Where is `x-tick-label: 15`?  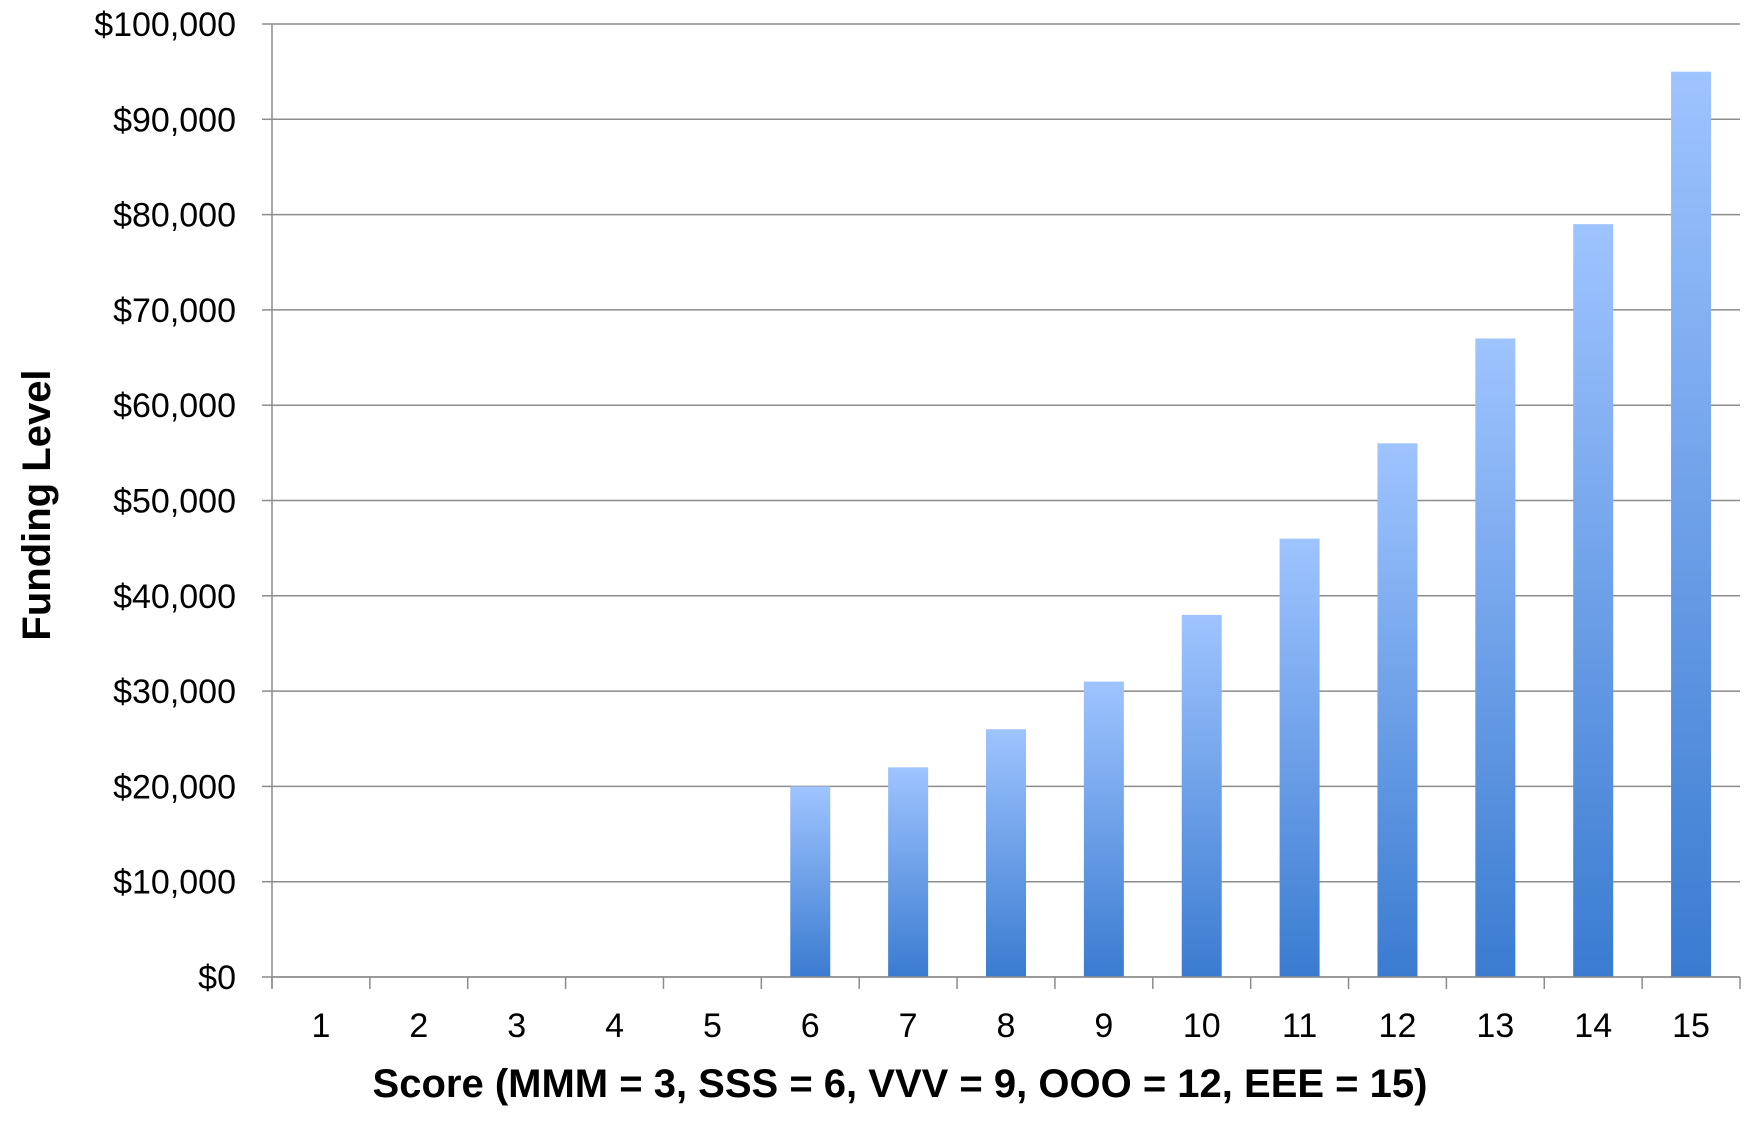
x-tick-label: 15 is located at coordinates (1691, 1026).